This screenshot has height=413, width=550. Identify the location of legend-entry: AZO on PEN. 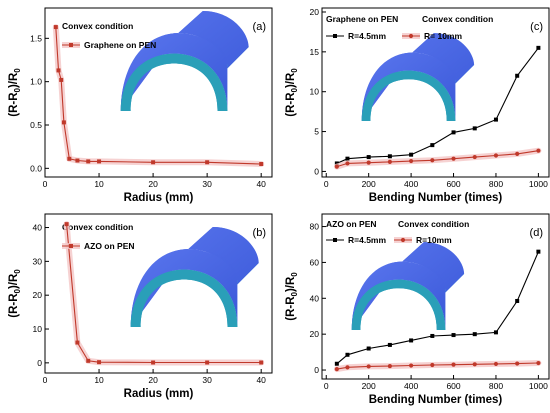
(98, 246).